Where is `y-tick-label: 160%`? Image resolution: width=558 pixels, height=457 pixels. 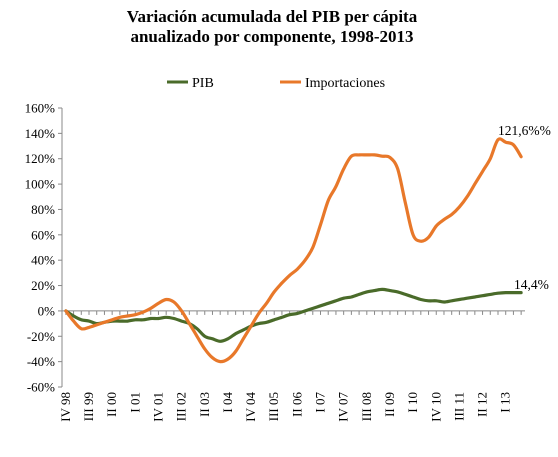
y-tick-label: 160% is located at coordinates (40, 108).